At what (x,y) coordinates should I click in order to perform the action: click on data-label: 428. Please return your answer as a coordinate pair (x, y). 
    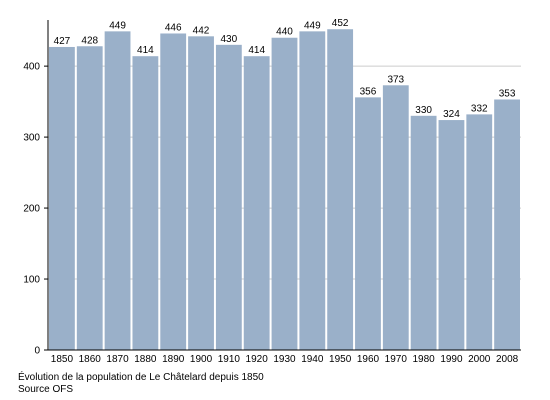
    Looking at the image, I should click on (89, 40).